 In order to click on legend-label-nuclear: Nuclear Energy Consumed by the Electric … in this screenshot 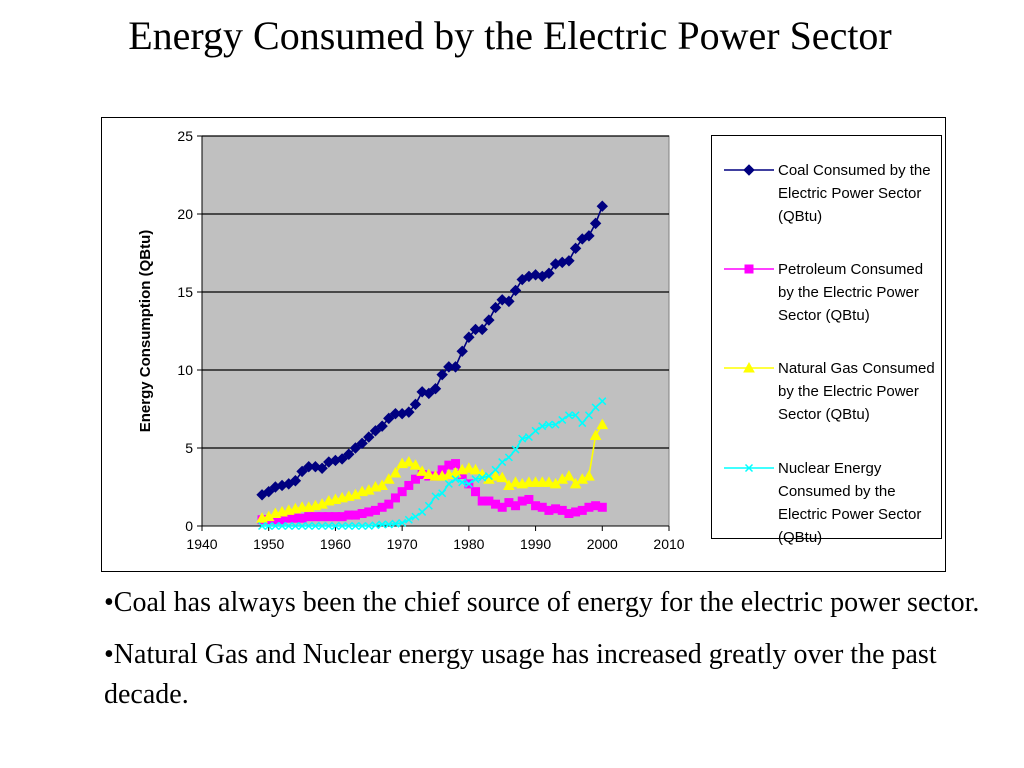, I will do `click(850, 503)`.